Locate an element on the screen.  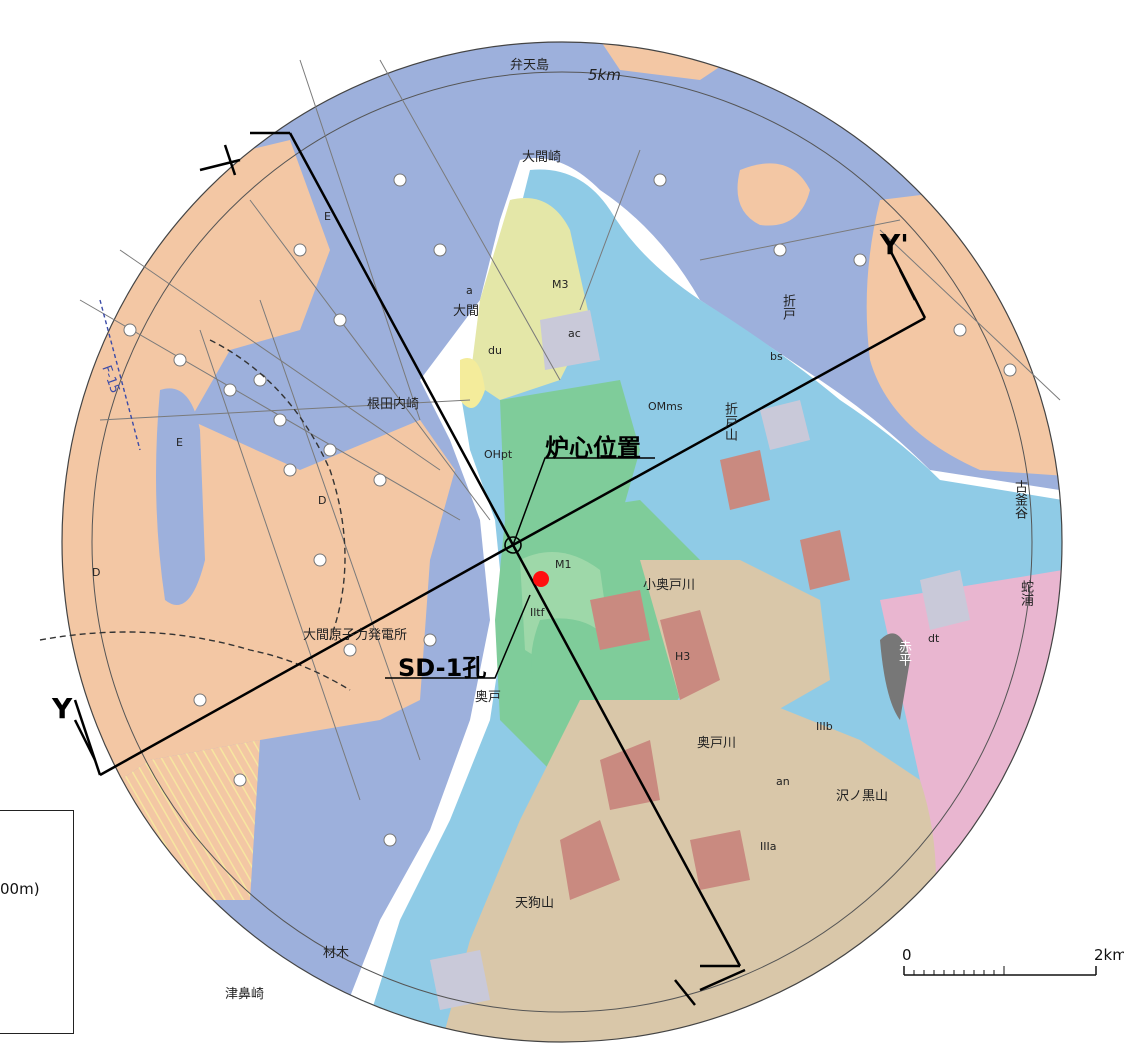
unit-label-e: E is located at coordinates (327, 216).